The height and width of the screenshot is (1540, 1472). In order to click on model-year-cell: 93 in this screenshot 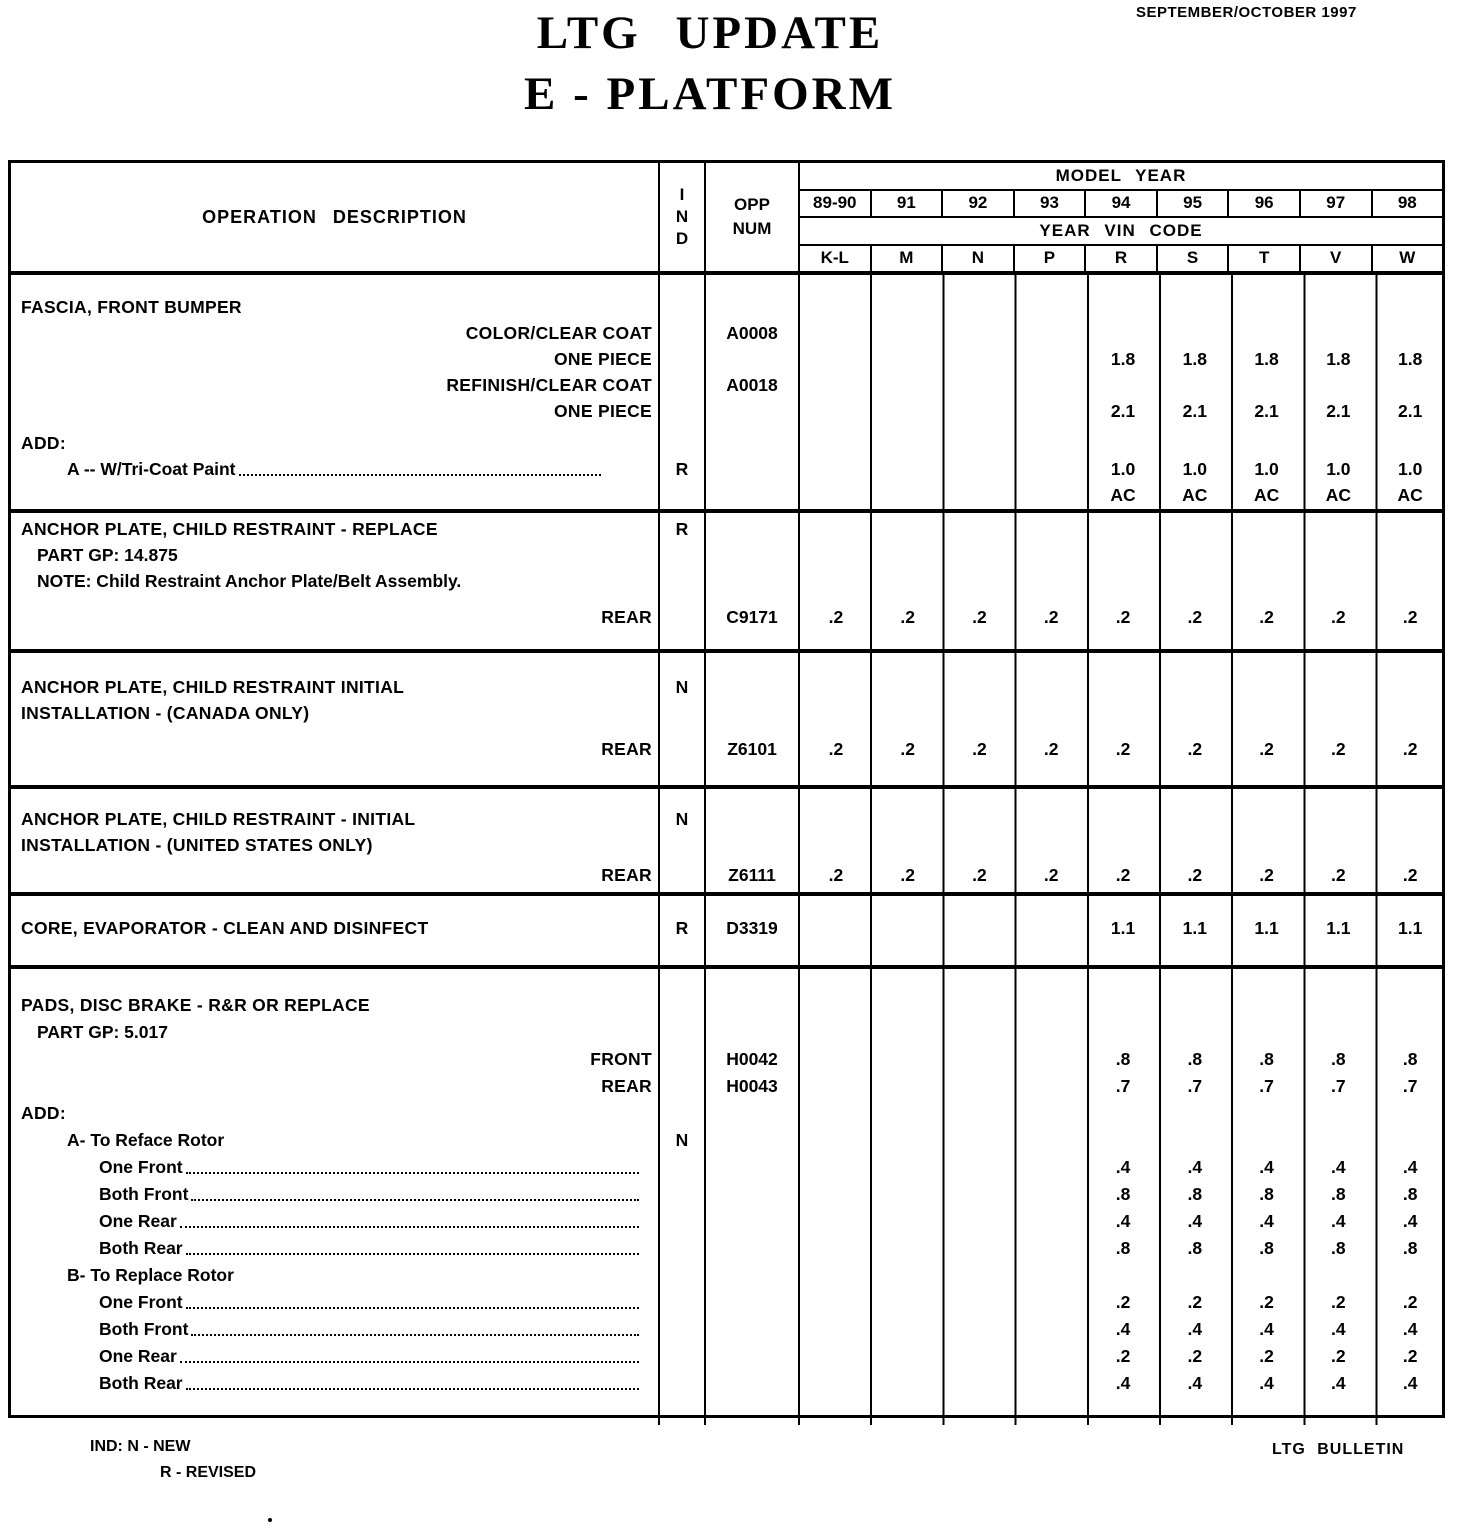, I will do `click(1048, 203)`.